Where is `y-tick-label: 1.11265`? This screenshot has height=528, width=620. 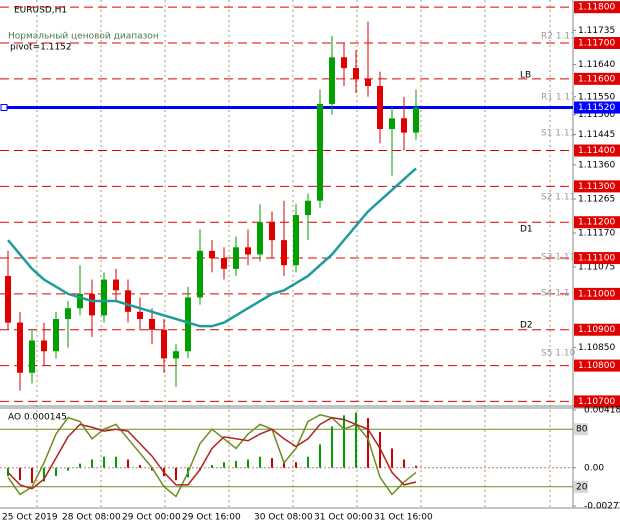
y-tick-label: 1.11265 is located at coordinates (596, 199).